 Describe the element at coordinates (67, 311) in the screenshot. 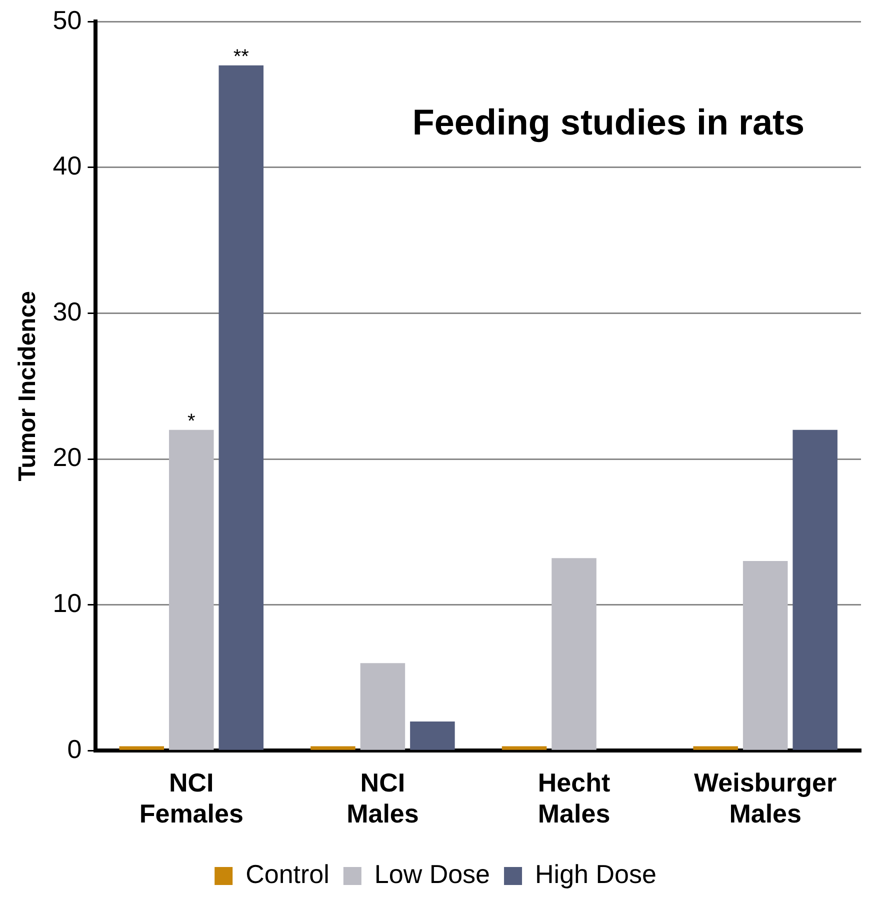

I see `y-tick-label: 30` at that location.